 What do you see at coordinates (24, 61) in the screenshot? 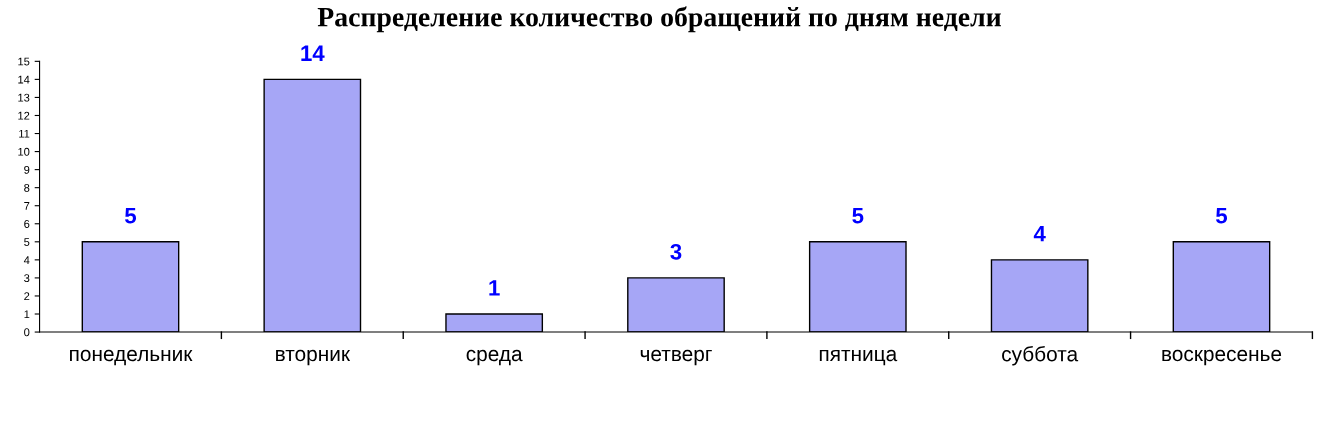
I see `y-tick-label: 15` at bounding box center [24, 61].